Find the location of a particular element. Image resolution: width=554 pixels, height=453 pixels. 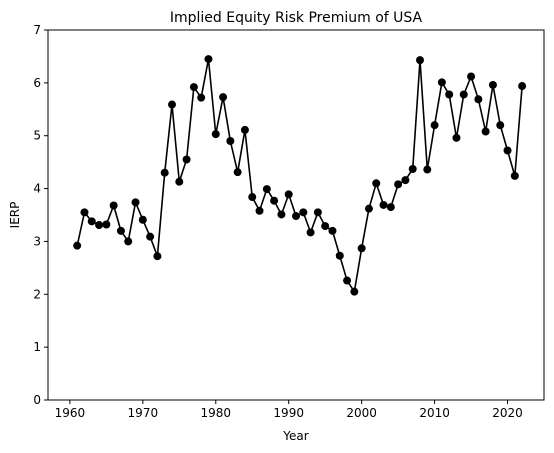

y-tick-label: 7 is located at coordinates (37, 30).